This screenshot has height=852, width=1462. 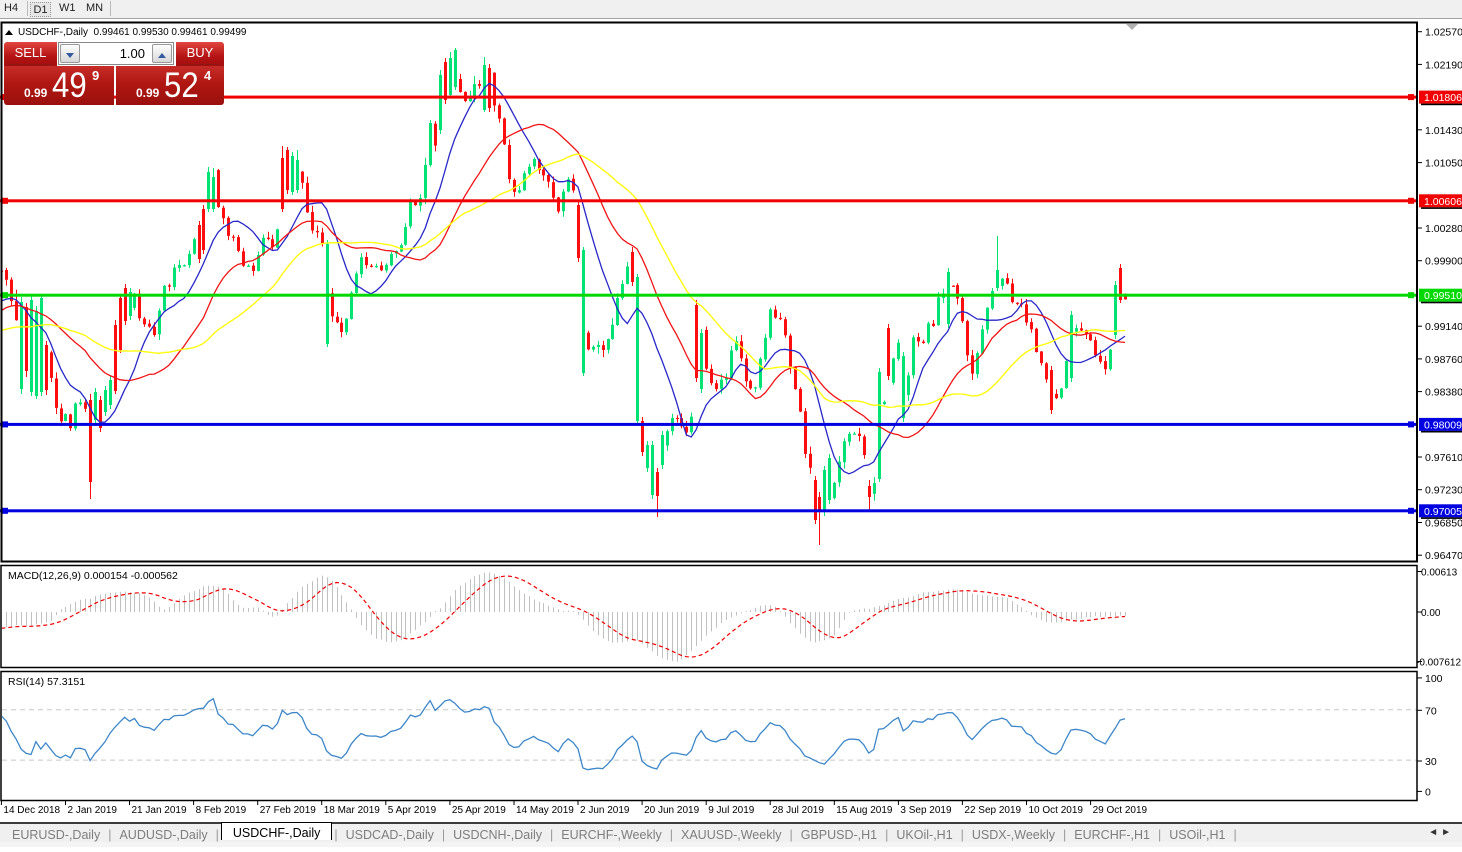 What do you see at coordinates (1439, 573) in the screenshot?
I see `svg-text: 0.00613` at bounding box center [1439, 573].